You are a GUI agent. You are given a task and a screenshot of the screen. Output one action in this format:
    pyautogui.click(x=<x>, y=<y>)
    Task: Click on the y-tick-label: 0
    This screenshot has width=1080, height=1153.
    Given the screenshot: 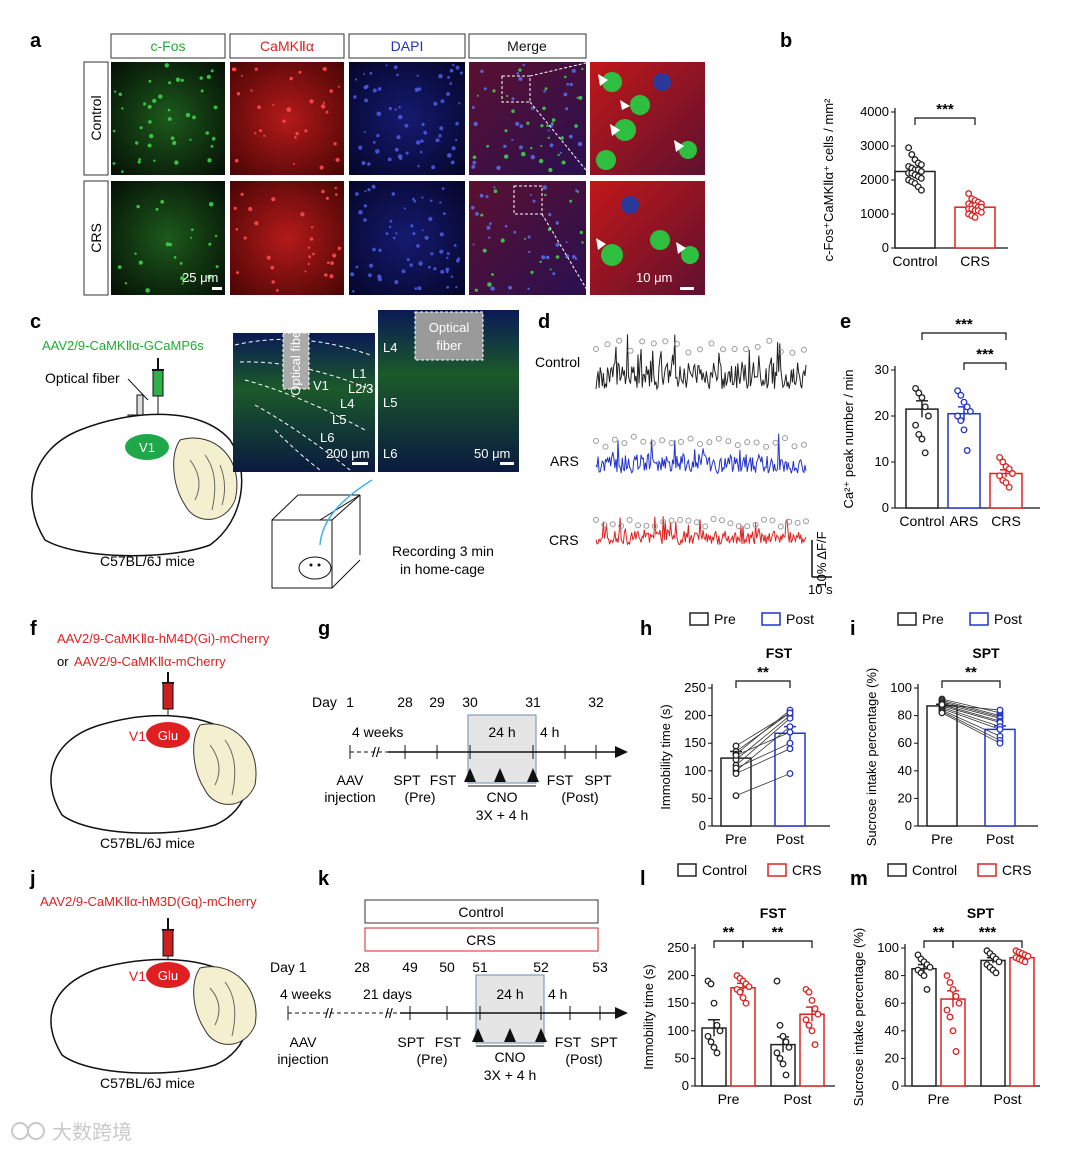 What is the action you would take?
    pyautogui.click(x=885, y=247)
    